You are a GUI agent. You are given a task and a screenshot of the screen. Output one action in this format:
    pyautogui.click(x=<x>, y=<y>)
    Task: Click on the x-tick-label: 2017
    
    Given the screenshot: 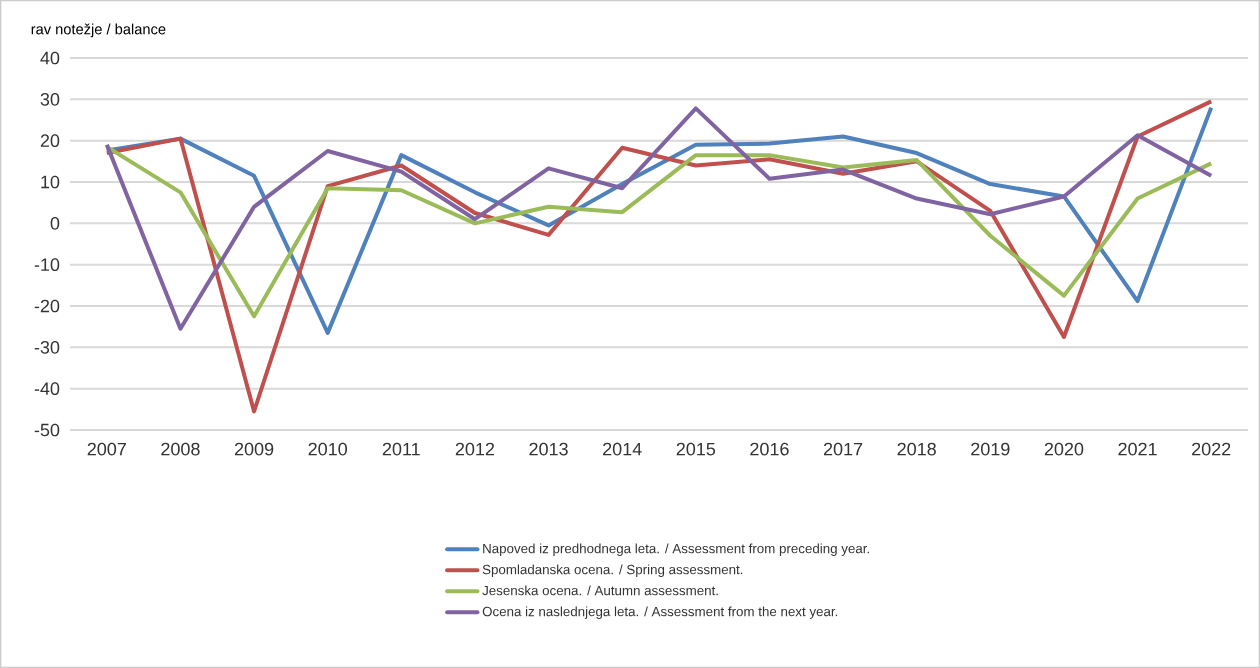 What is the action you would take?
    pyautogui.click(x=843, y=449)
    